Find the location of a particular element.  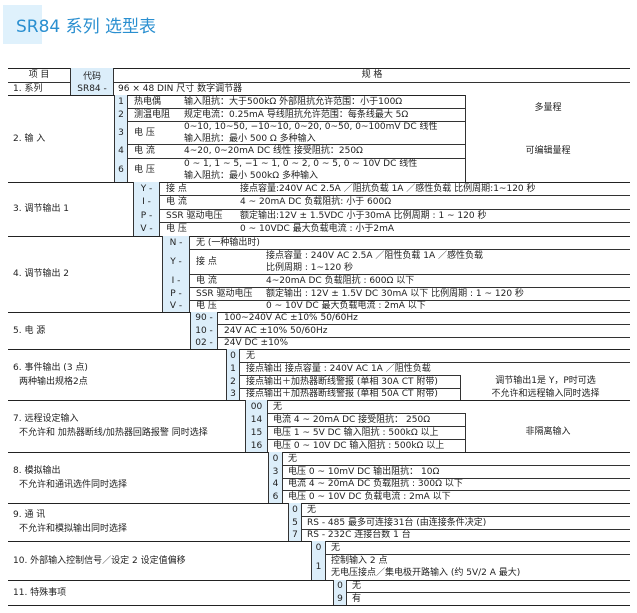

option-spec: 电压 0 ~ 10V DC 输入阻抗 : 500kΩ 以上 is located at coordinates (359, 445).